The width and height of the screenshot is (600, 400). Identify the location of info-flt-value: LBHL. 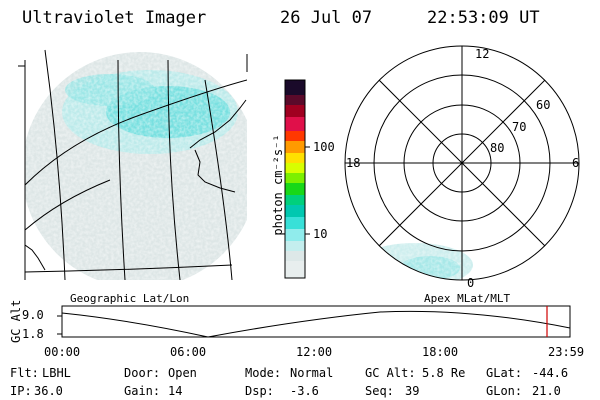
(56, 373).